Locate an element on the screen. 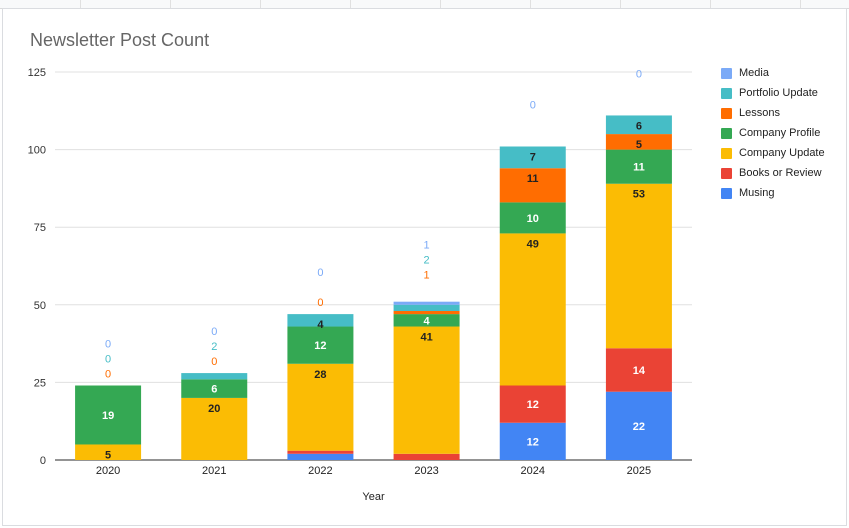 The height and width of the screenshot is (528, 849). legend-label: Musing is located at coordinates (757, 193).